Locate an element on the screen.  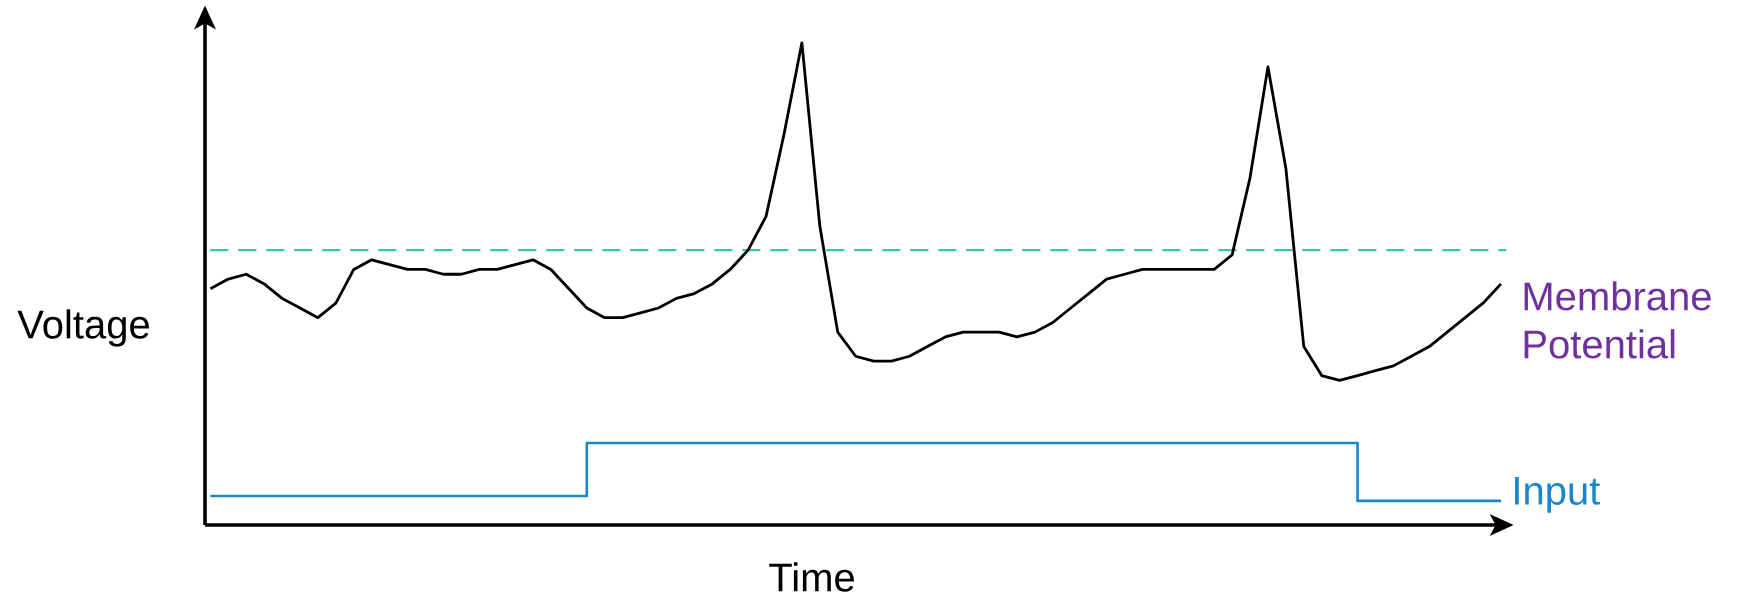
y-axis-title: Voltage is located at coordinates (83, 328).